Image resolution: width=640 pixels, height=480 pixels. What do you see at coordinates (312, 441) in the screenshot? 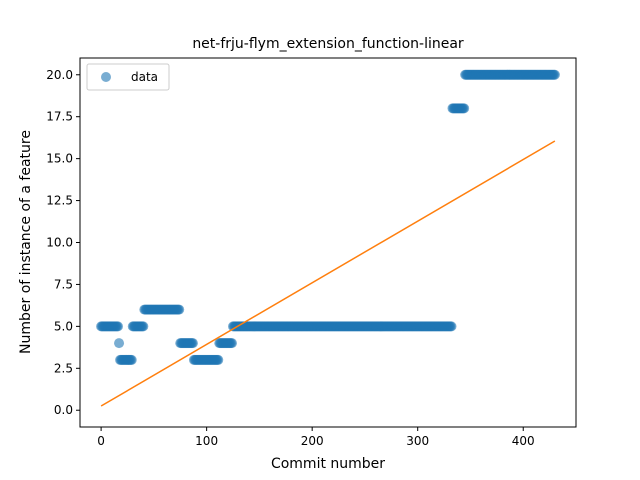
I see `x-tick-label: 200` at bounding box center [312, 441].